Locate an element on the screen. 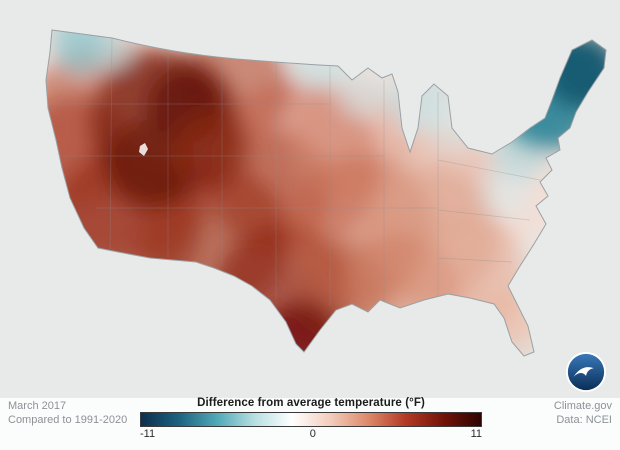  map-caption-right: Climate.gov Data: NCEI is located at coordinates (583, 413).